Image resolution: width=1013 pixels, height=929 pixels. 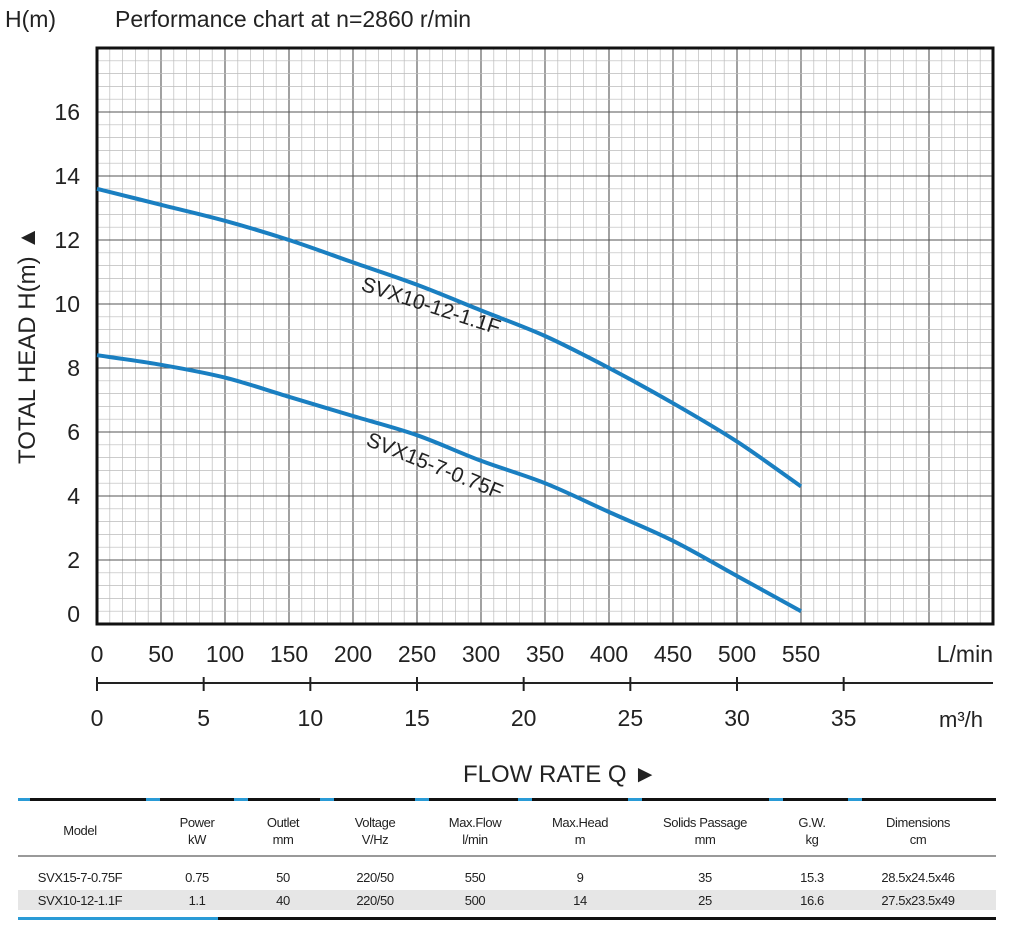 What do you see at coordinates (67, 176) in the screenshot?
I see `y-tick-label: 14` at bounding box center [67, 176].